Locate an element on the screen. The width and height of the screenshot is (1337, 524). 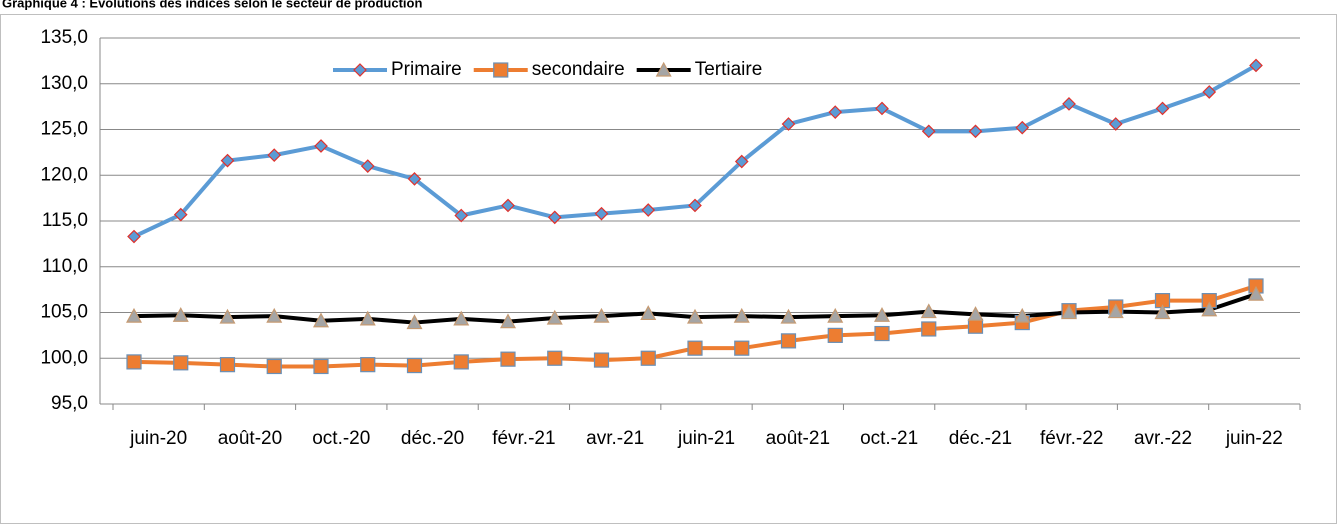
x-tick-label: juin-20 is located at coordinates (158, 438).